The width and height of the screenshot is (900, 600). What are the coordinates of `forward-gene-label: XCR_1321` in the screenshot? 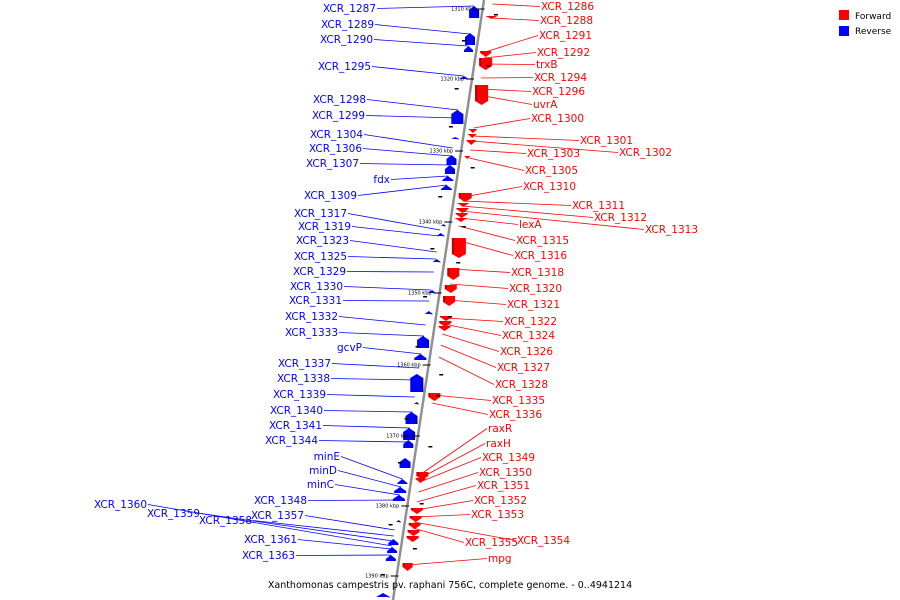 It's located at (533, 305).